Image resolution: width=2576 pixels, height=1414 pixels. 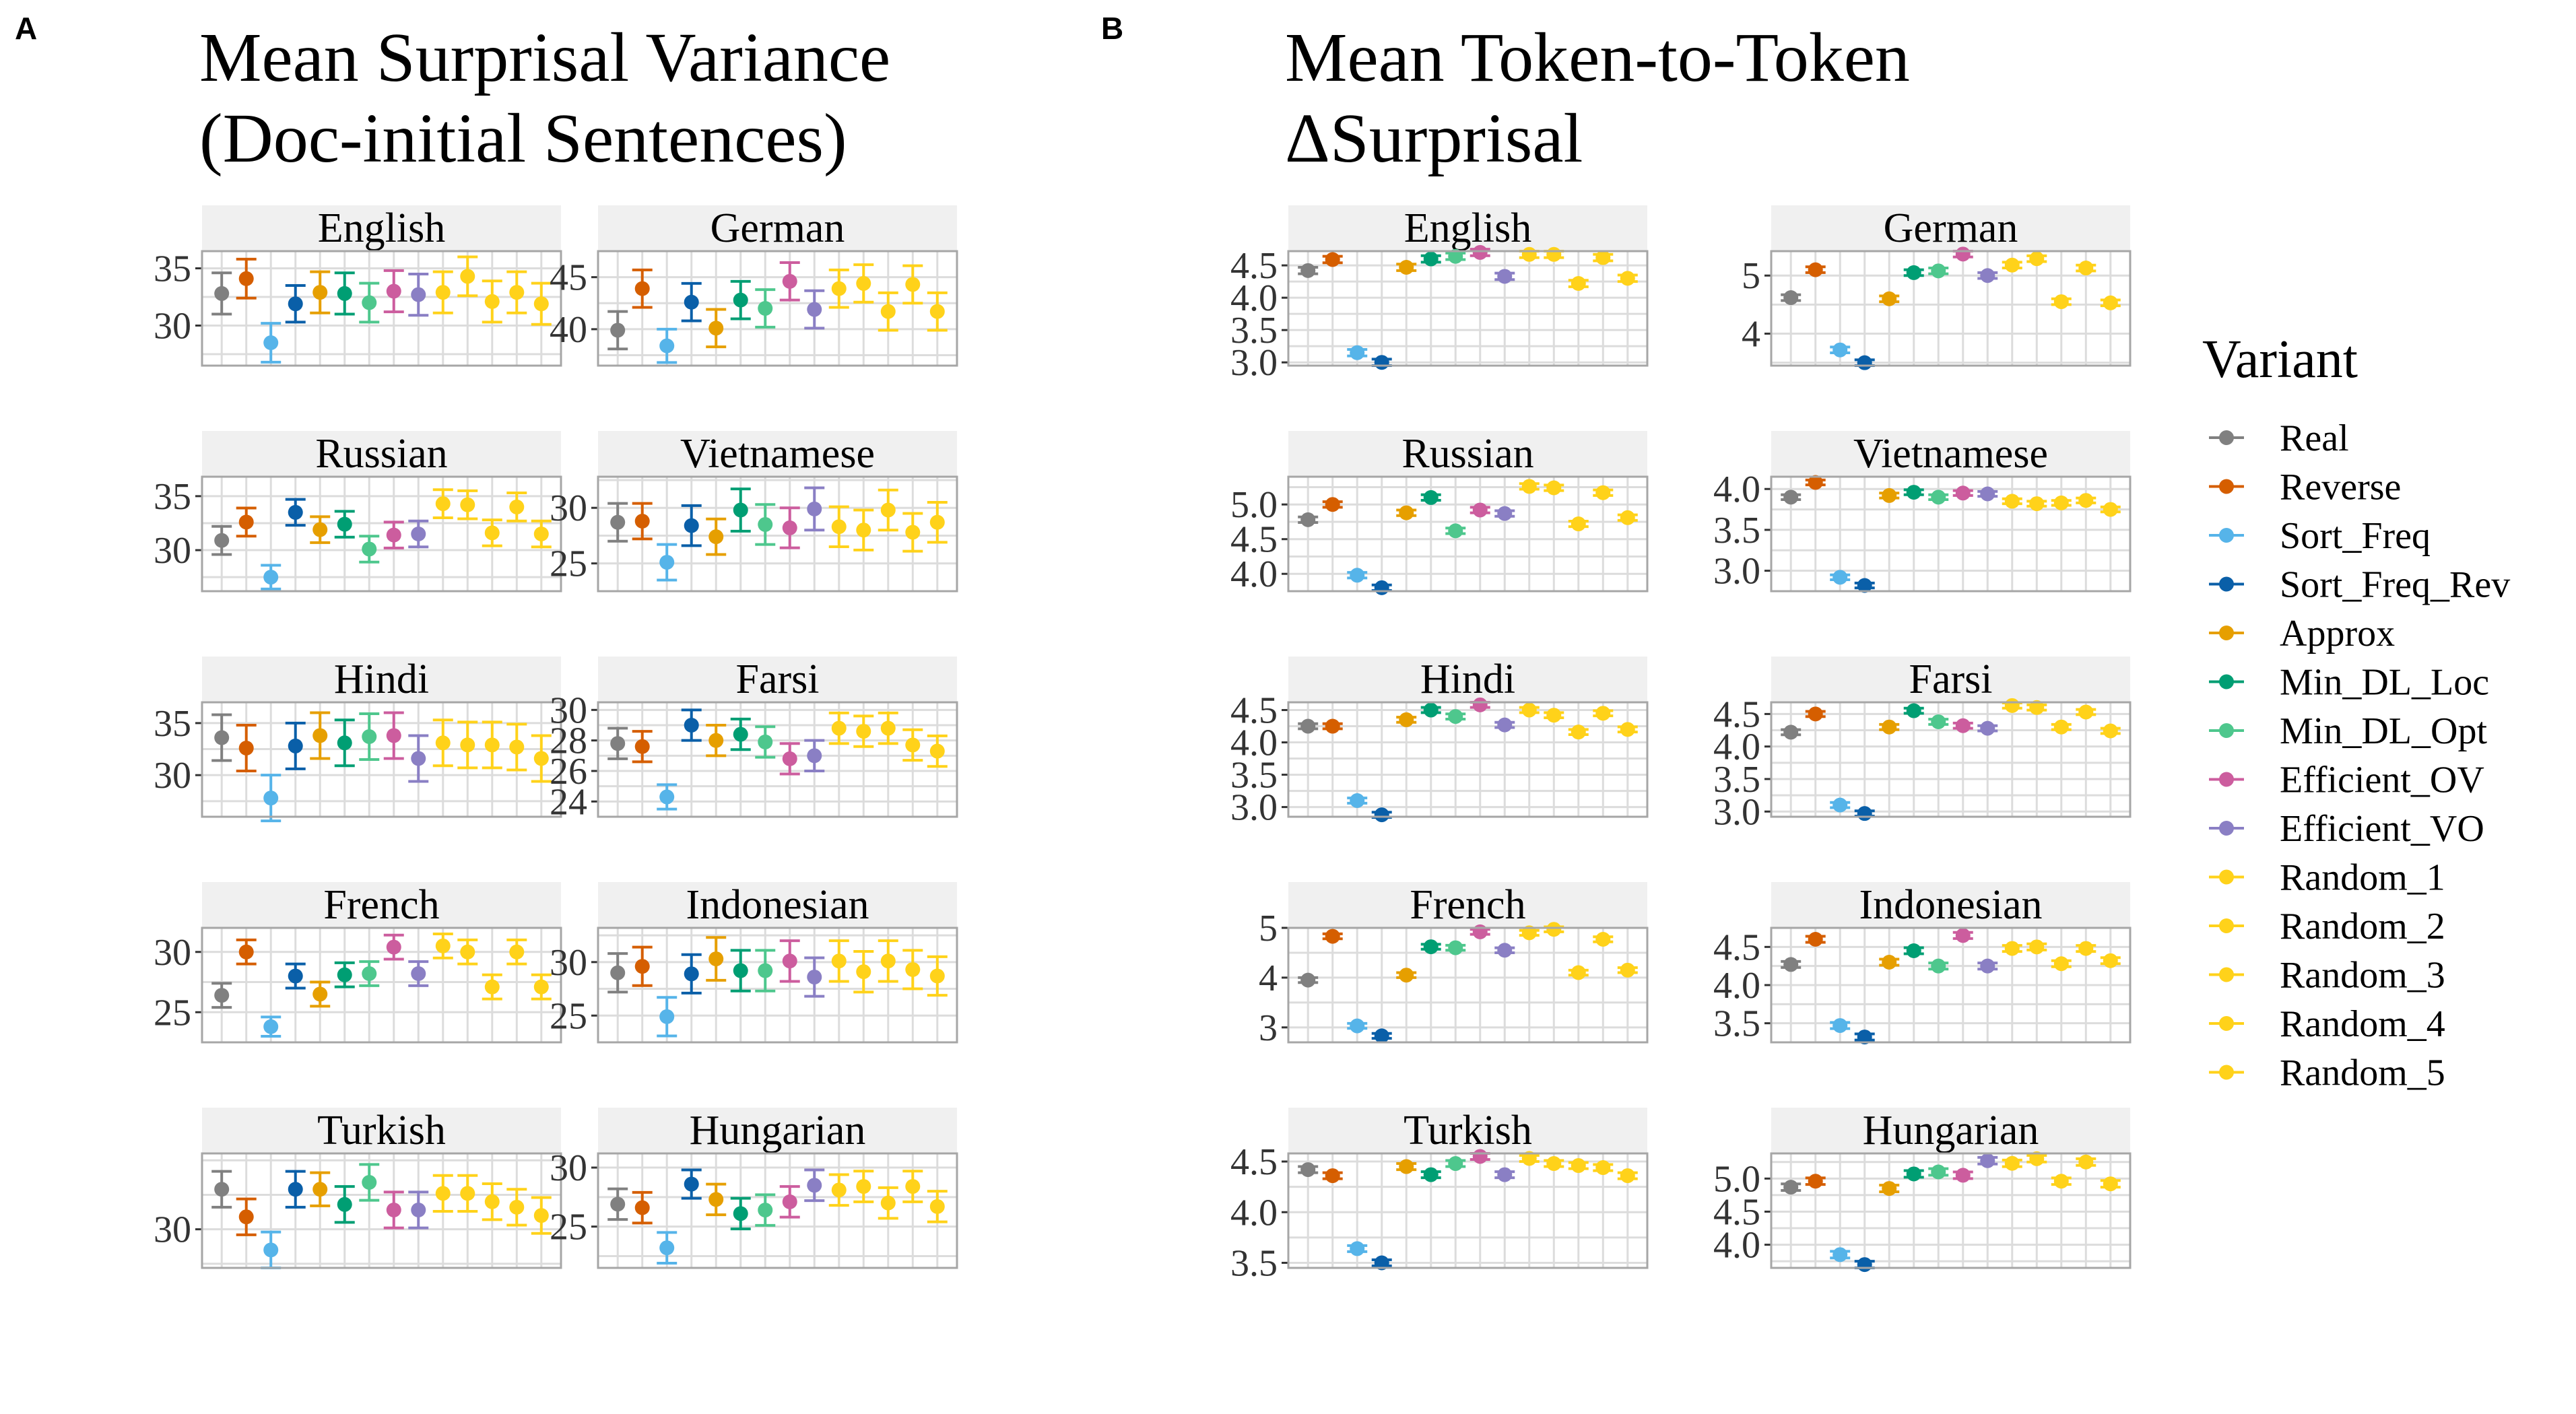 What do you see at coordinates (1922, 1190) in the screenshot?
I see `facet-b-hungarian: Hungarian 4.04.55.0` at bounding box center [1922, 1190].